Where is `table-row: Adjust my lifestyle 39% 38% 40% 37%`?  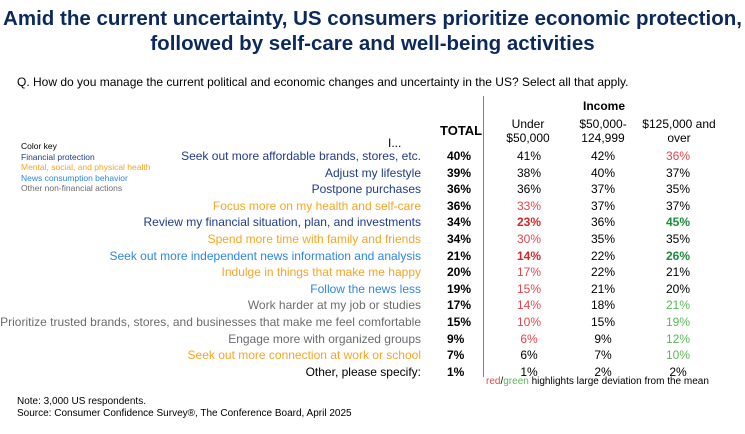 table-row: Adjust my lifestyle 39% 38% 40% 37% is located at coordinates (372, 174).